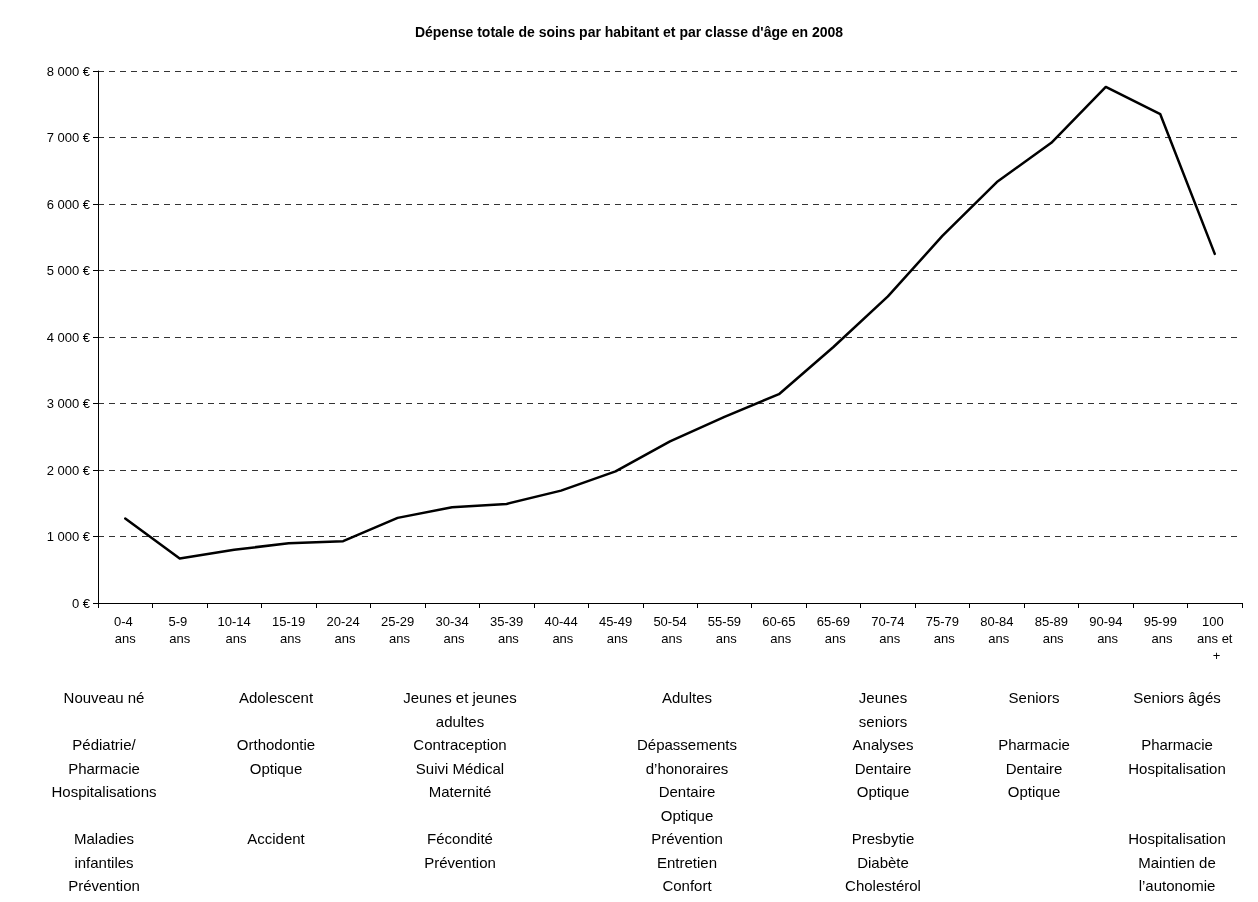 Image resolution: width=1258 pixels, height=902 pixels. What do you see at coordinates (615, 630) in the screenshot?
I see `x-tick-label: 45-49 ans` at bounding box center [615, 630].